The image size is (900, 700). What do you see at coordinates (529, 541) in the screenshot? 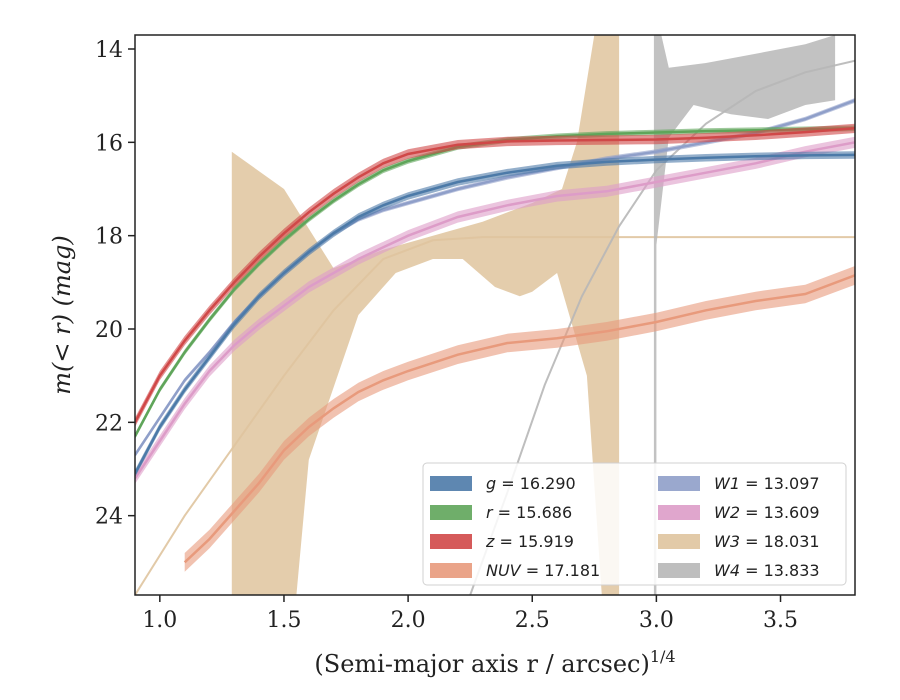
I see `legend-label-z: z = 15.919` at bounding box center [529, 541].